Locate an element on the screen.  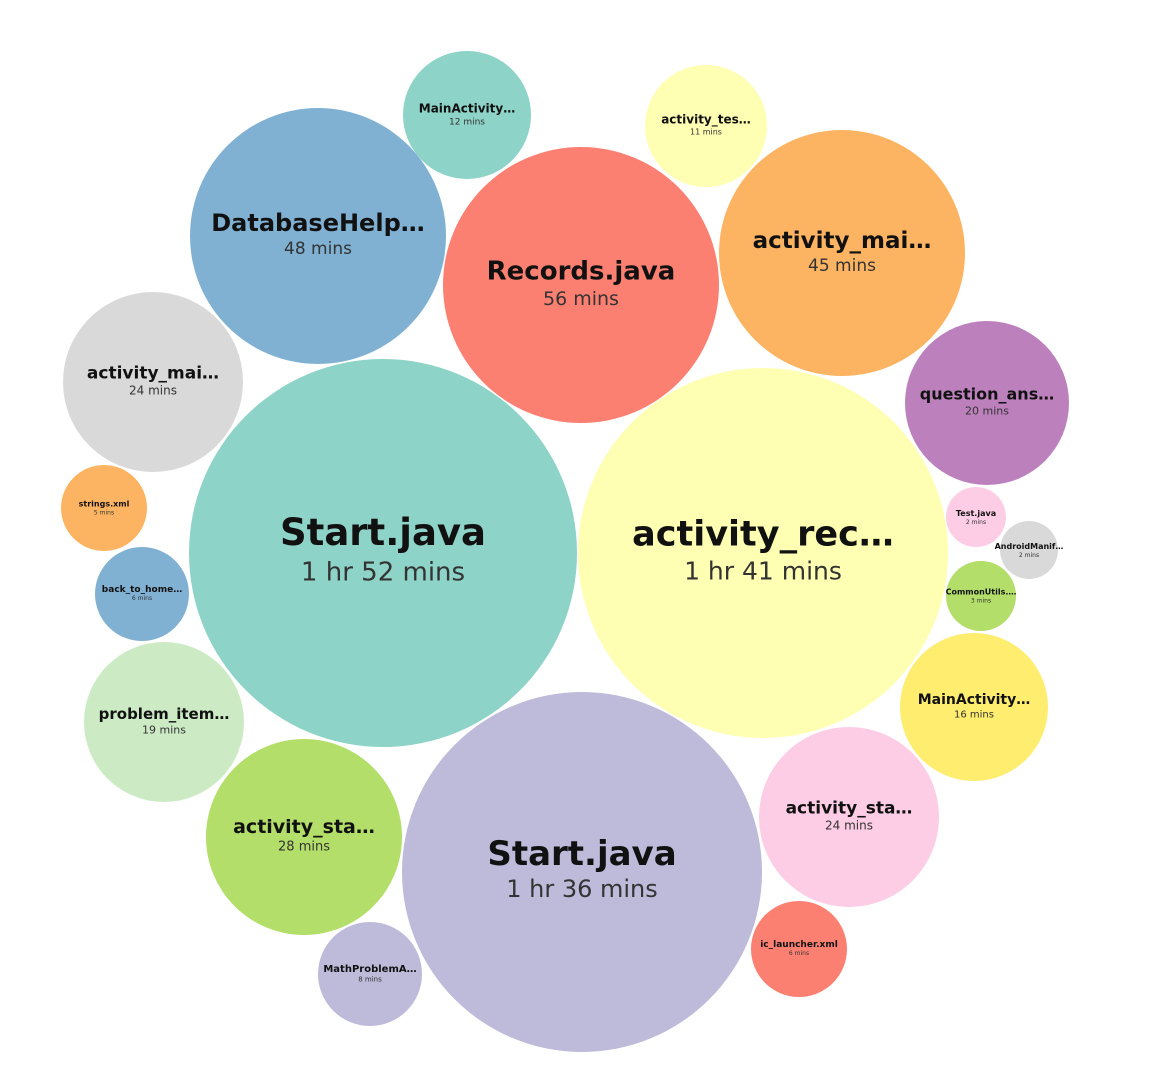
bubble: AndroidManif…2 mins is located at coordinates (1029, 550).